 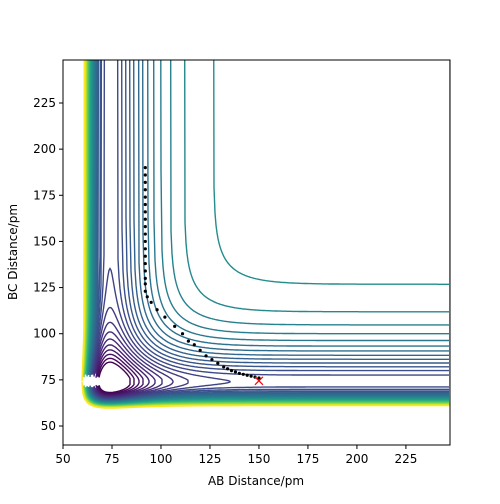 What do you see at coordinates (48, 426) in the screenshot?
I see `y-tick-label: 50` at bounding box center [48, 426].